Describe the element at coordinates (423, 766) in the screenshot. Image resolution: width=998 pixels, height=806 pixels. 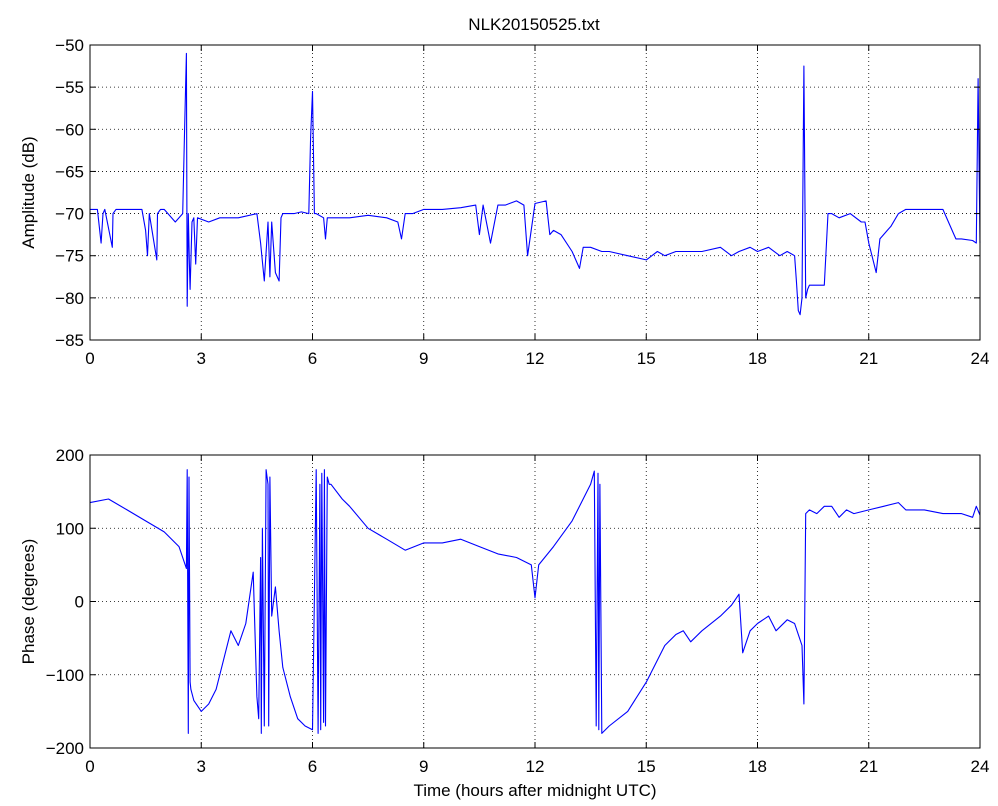
I see `phase-xtick-label: 9` at that location.